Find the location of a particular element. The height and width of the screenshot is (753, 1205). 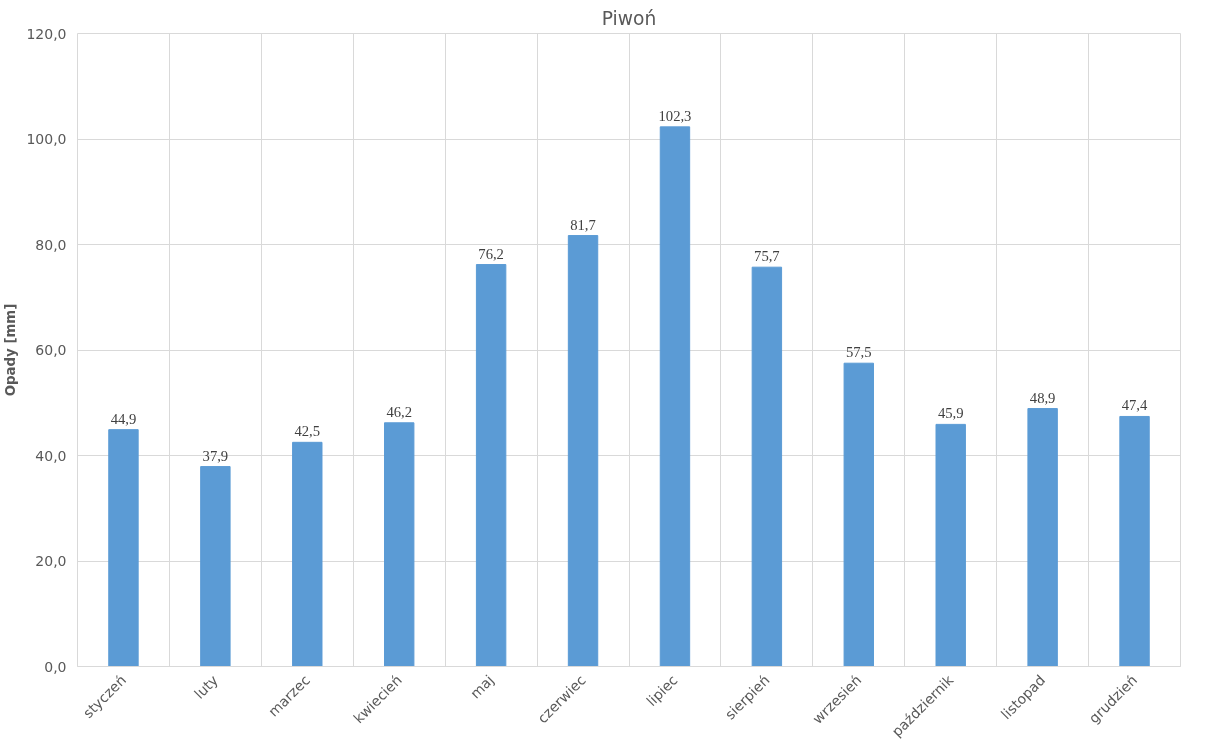

data-label: 57,5 is located at coordinates (858, 352).